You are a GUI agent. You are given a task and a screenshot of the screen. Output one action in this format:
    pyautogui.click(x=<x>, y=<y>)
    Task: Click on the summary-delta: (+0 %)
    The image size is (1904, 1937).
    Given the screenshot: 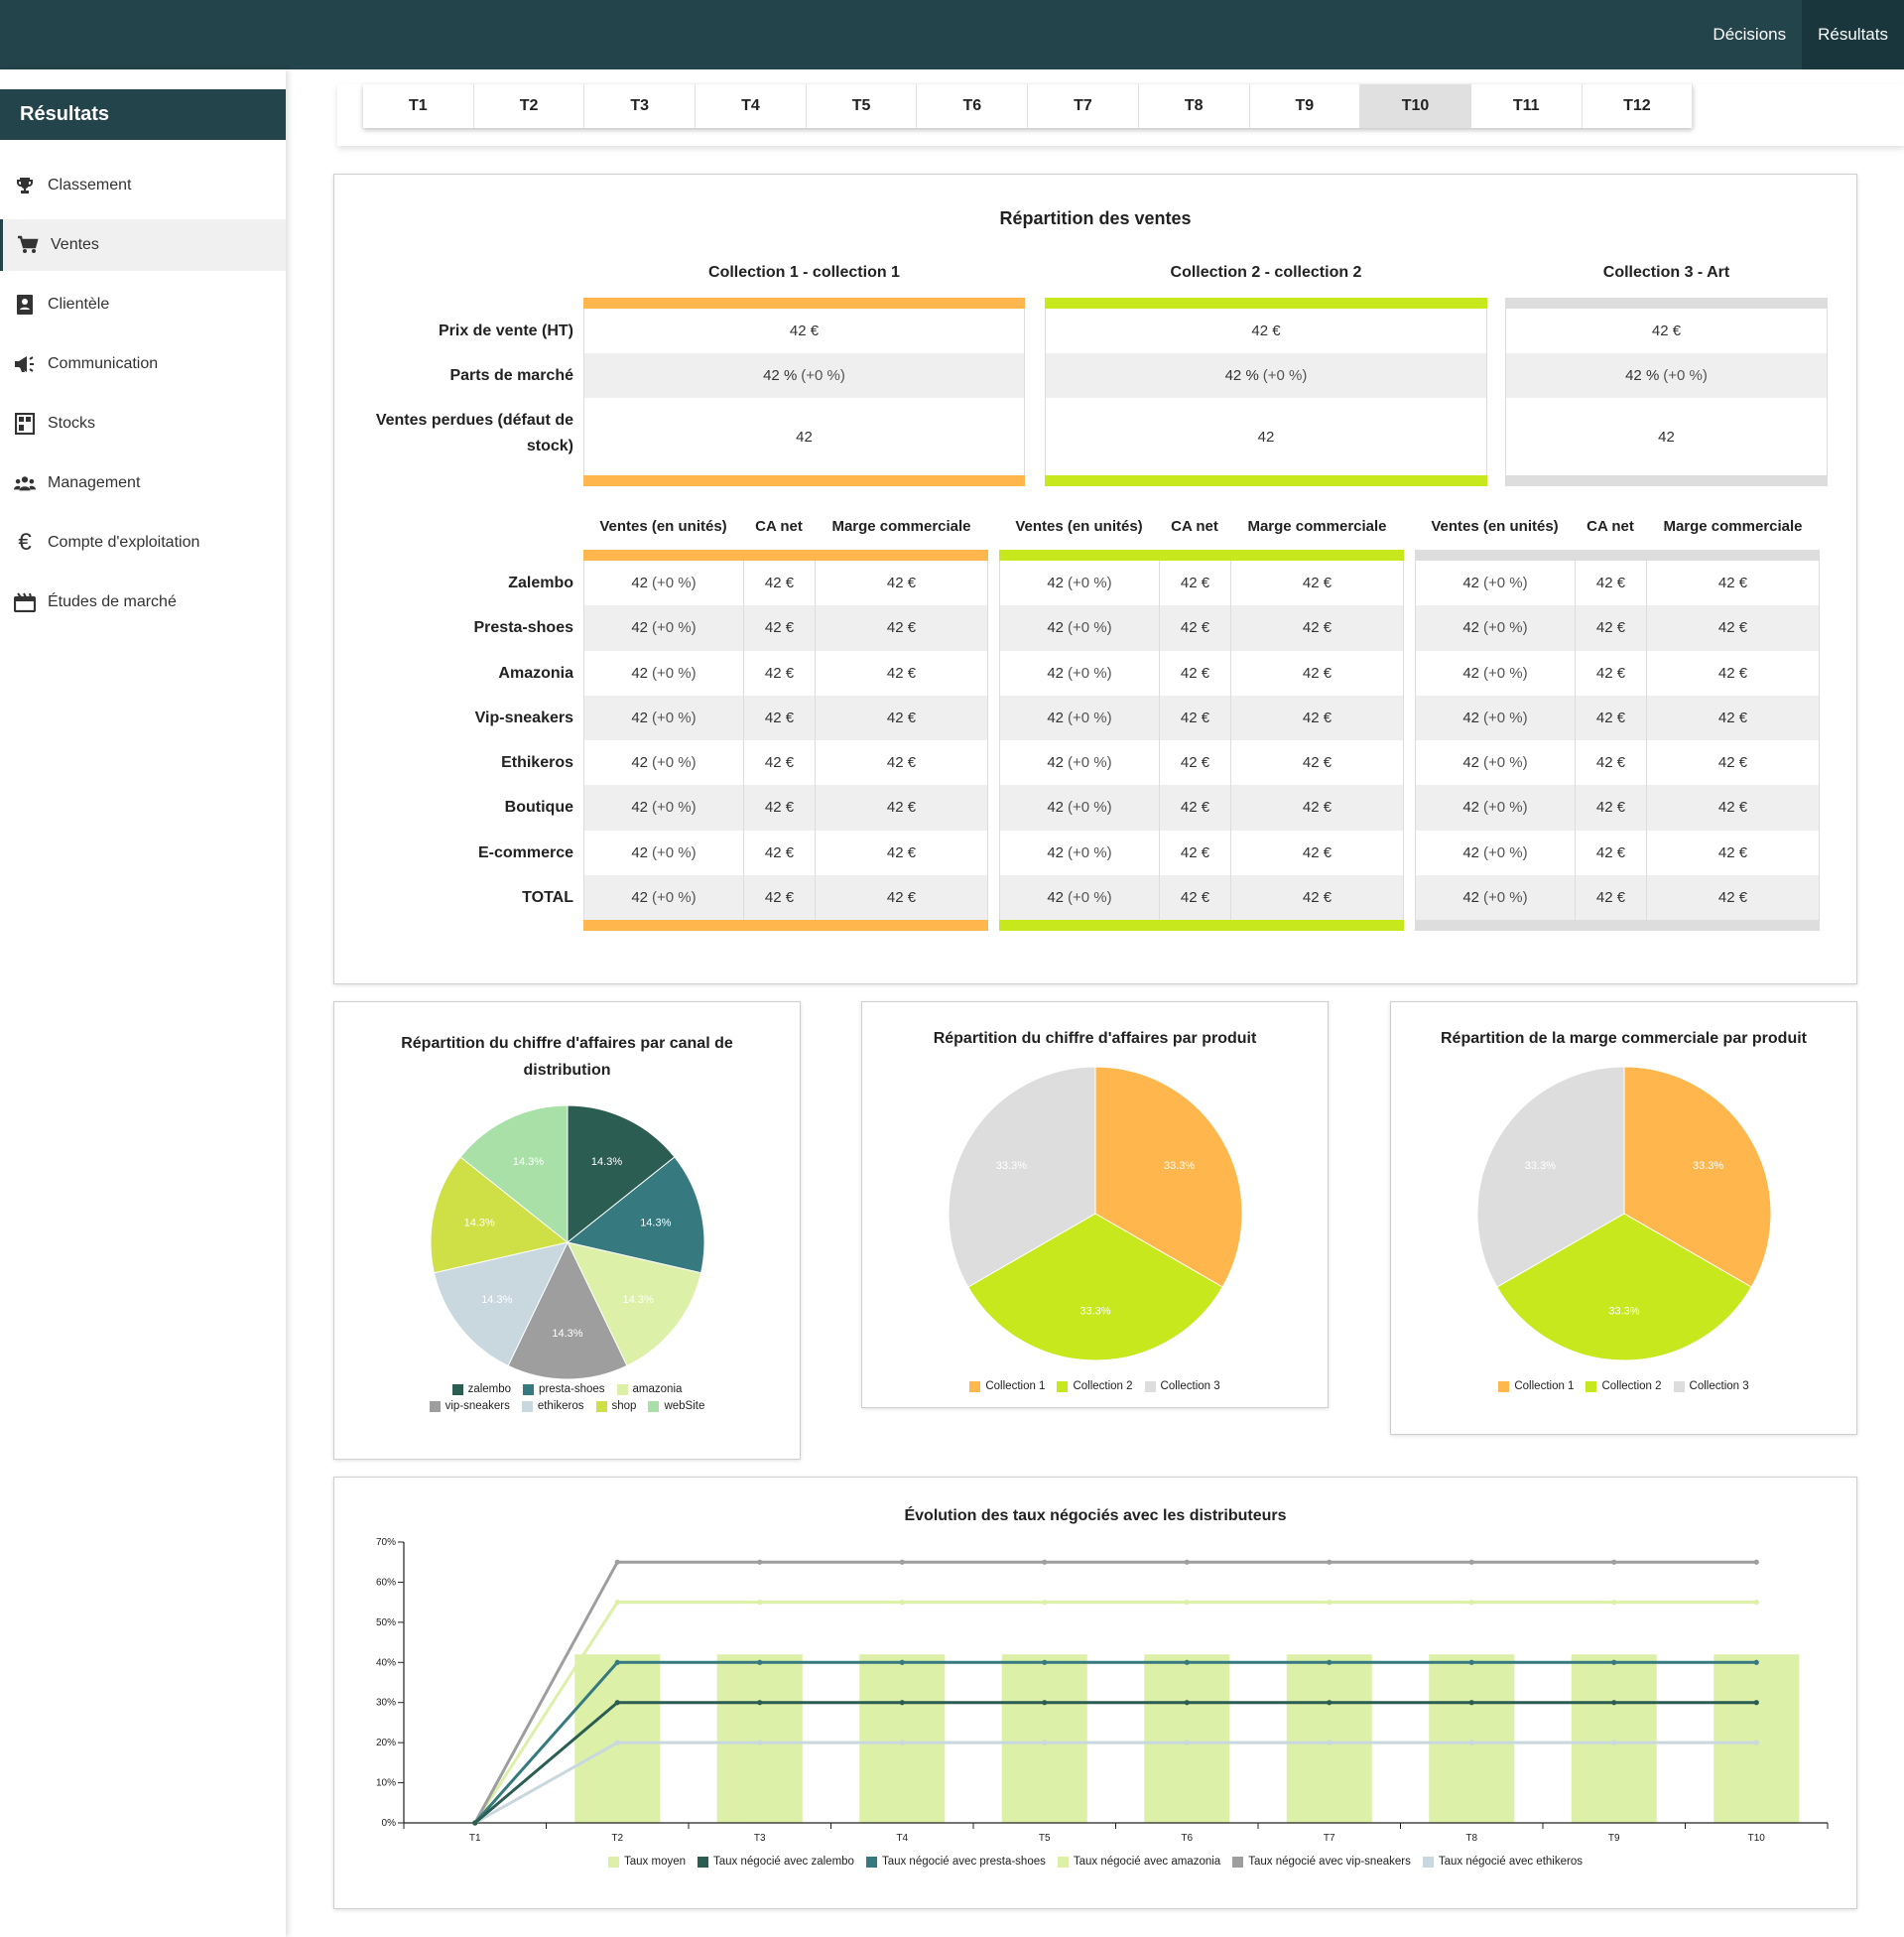 What is the action you would take?
    pyautogui.click(x=1685, y=376)
    